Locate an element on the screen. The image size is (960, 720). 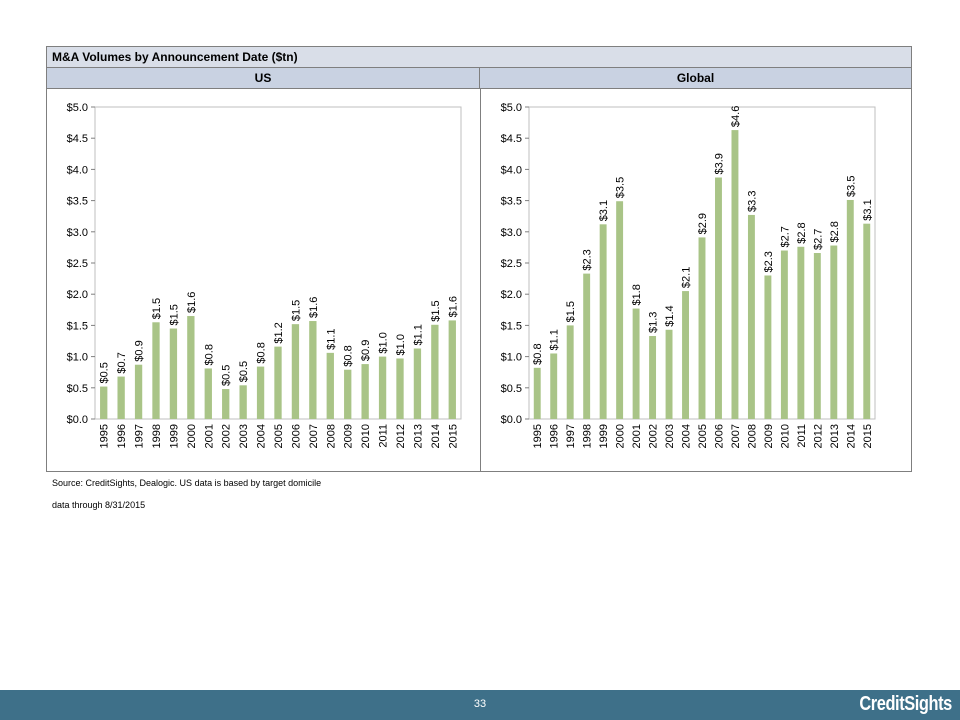
data-label: $3.9 is located at coordinates (719, 163).